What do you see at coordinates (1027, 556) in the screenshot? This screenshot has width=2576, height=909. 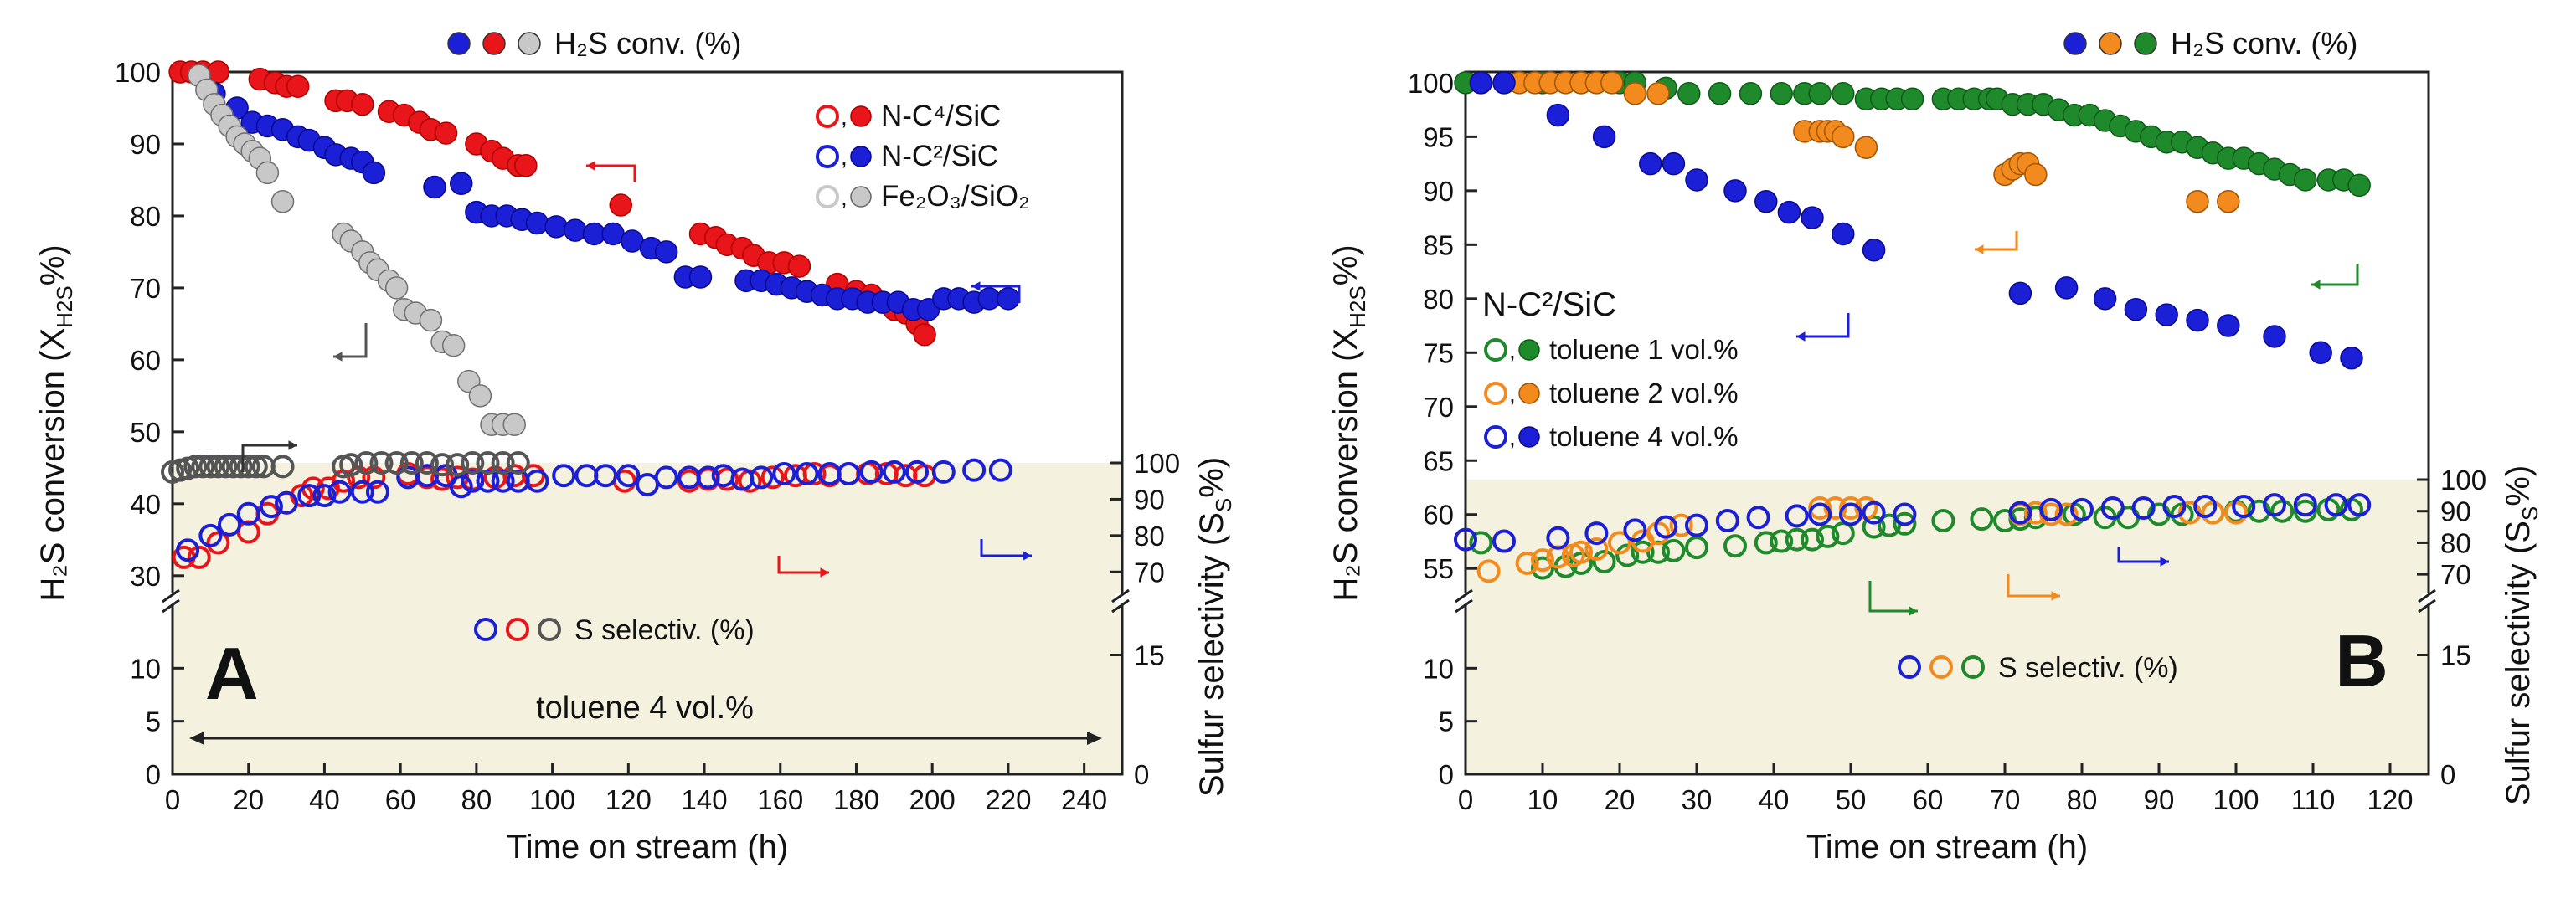 I see `axis-arrow-blue-sel-head` at bounding box center [1027, 556].